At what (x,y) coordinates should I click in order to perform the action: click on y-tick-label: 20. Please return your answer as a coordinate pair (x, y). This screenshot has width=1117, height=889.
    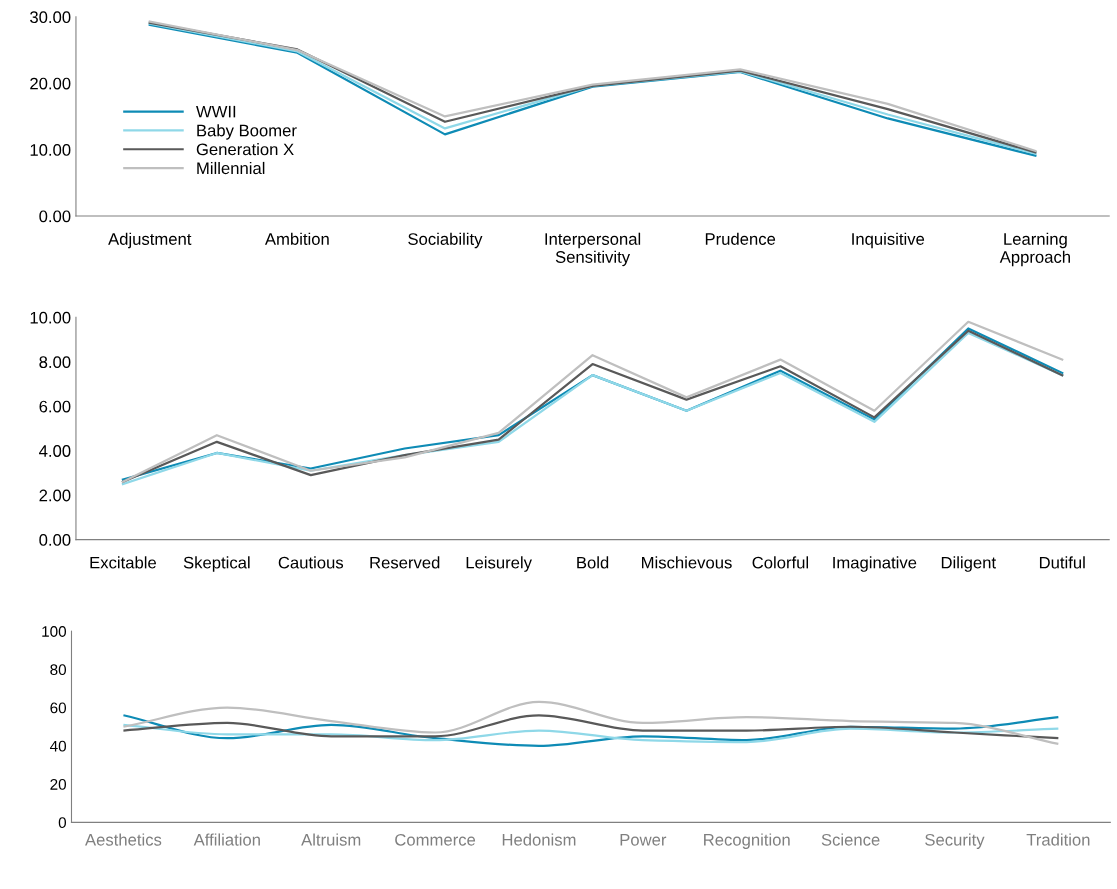
    Looking at the image, I should click on (58, 784).